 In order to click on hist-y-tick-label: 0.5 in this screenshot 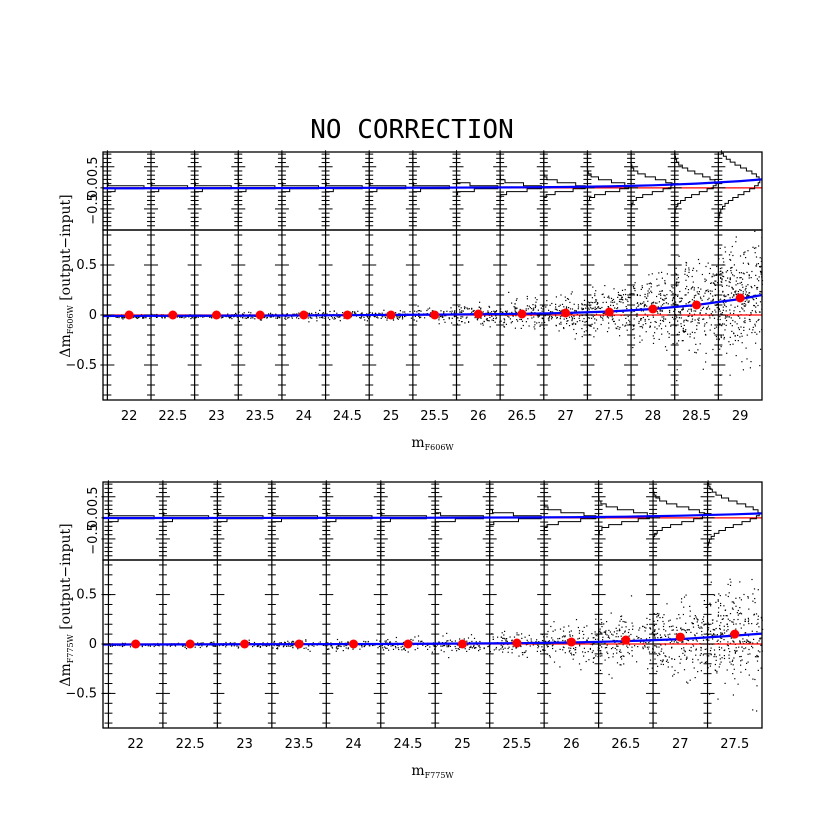, I will do `click(93, 496)`.